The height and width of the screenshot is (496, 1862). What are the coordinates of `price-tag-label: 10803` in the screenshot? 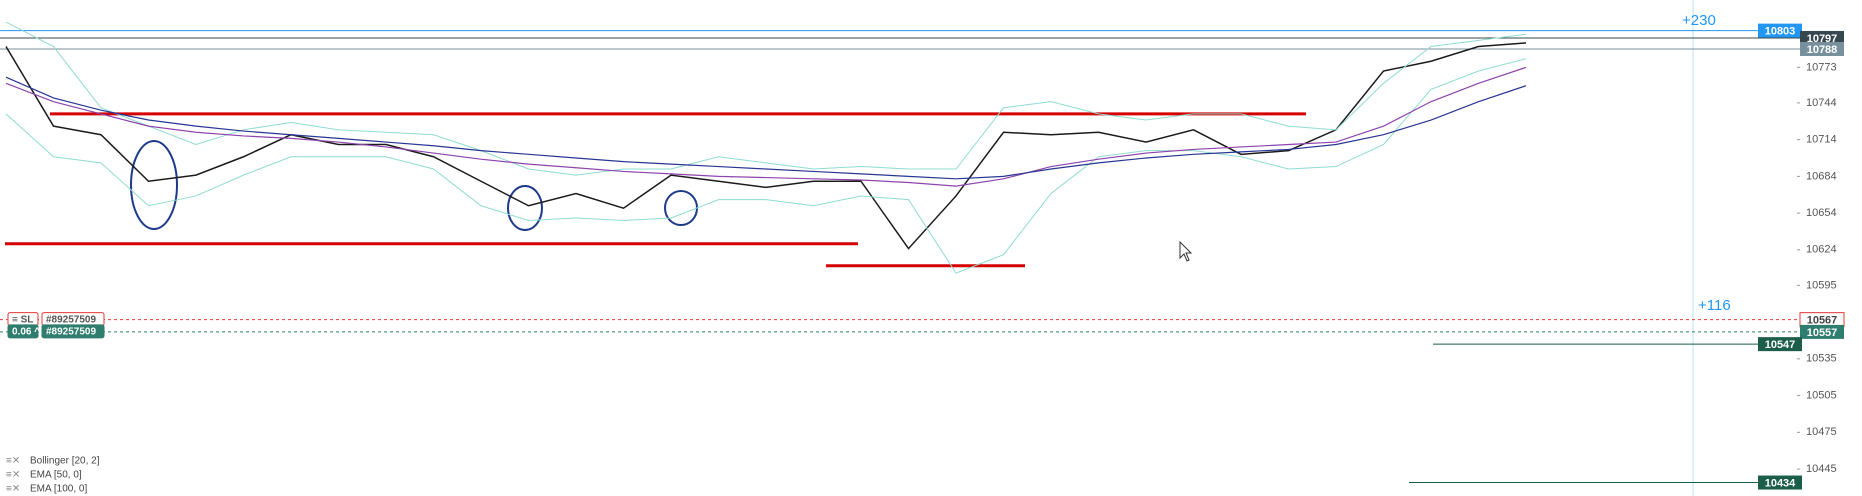 It's located at (1780, 32).